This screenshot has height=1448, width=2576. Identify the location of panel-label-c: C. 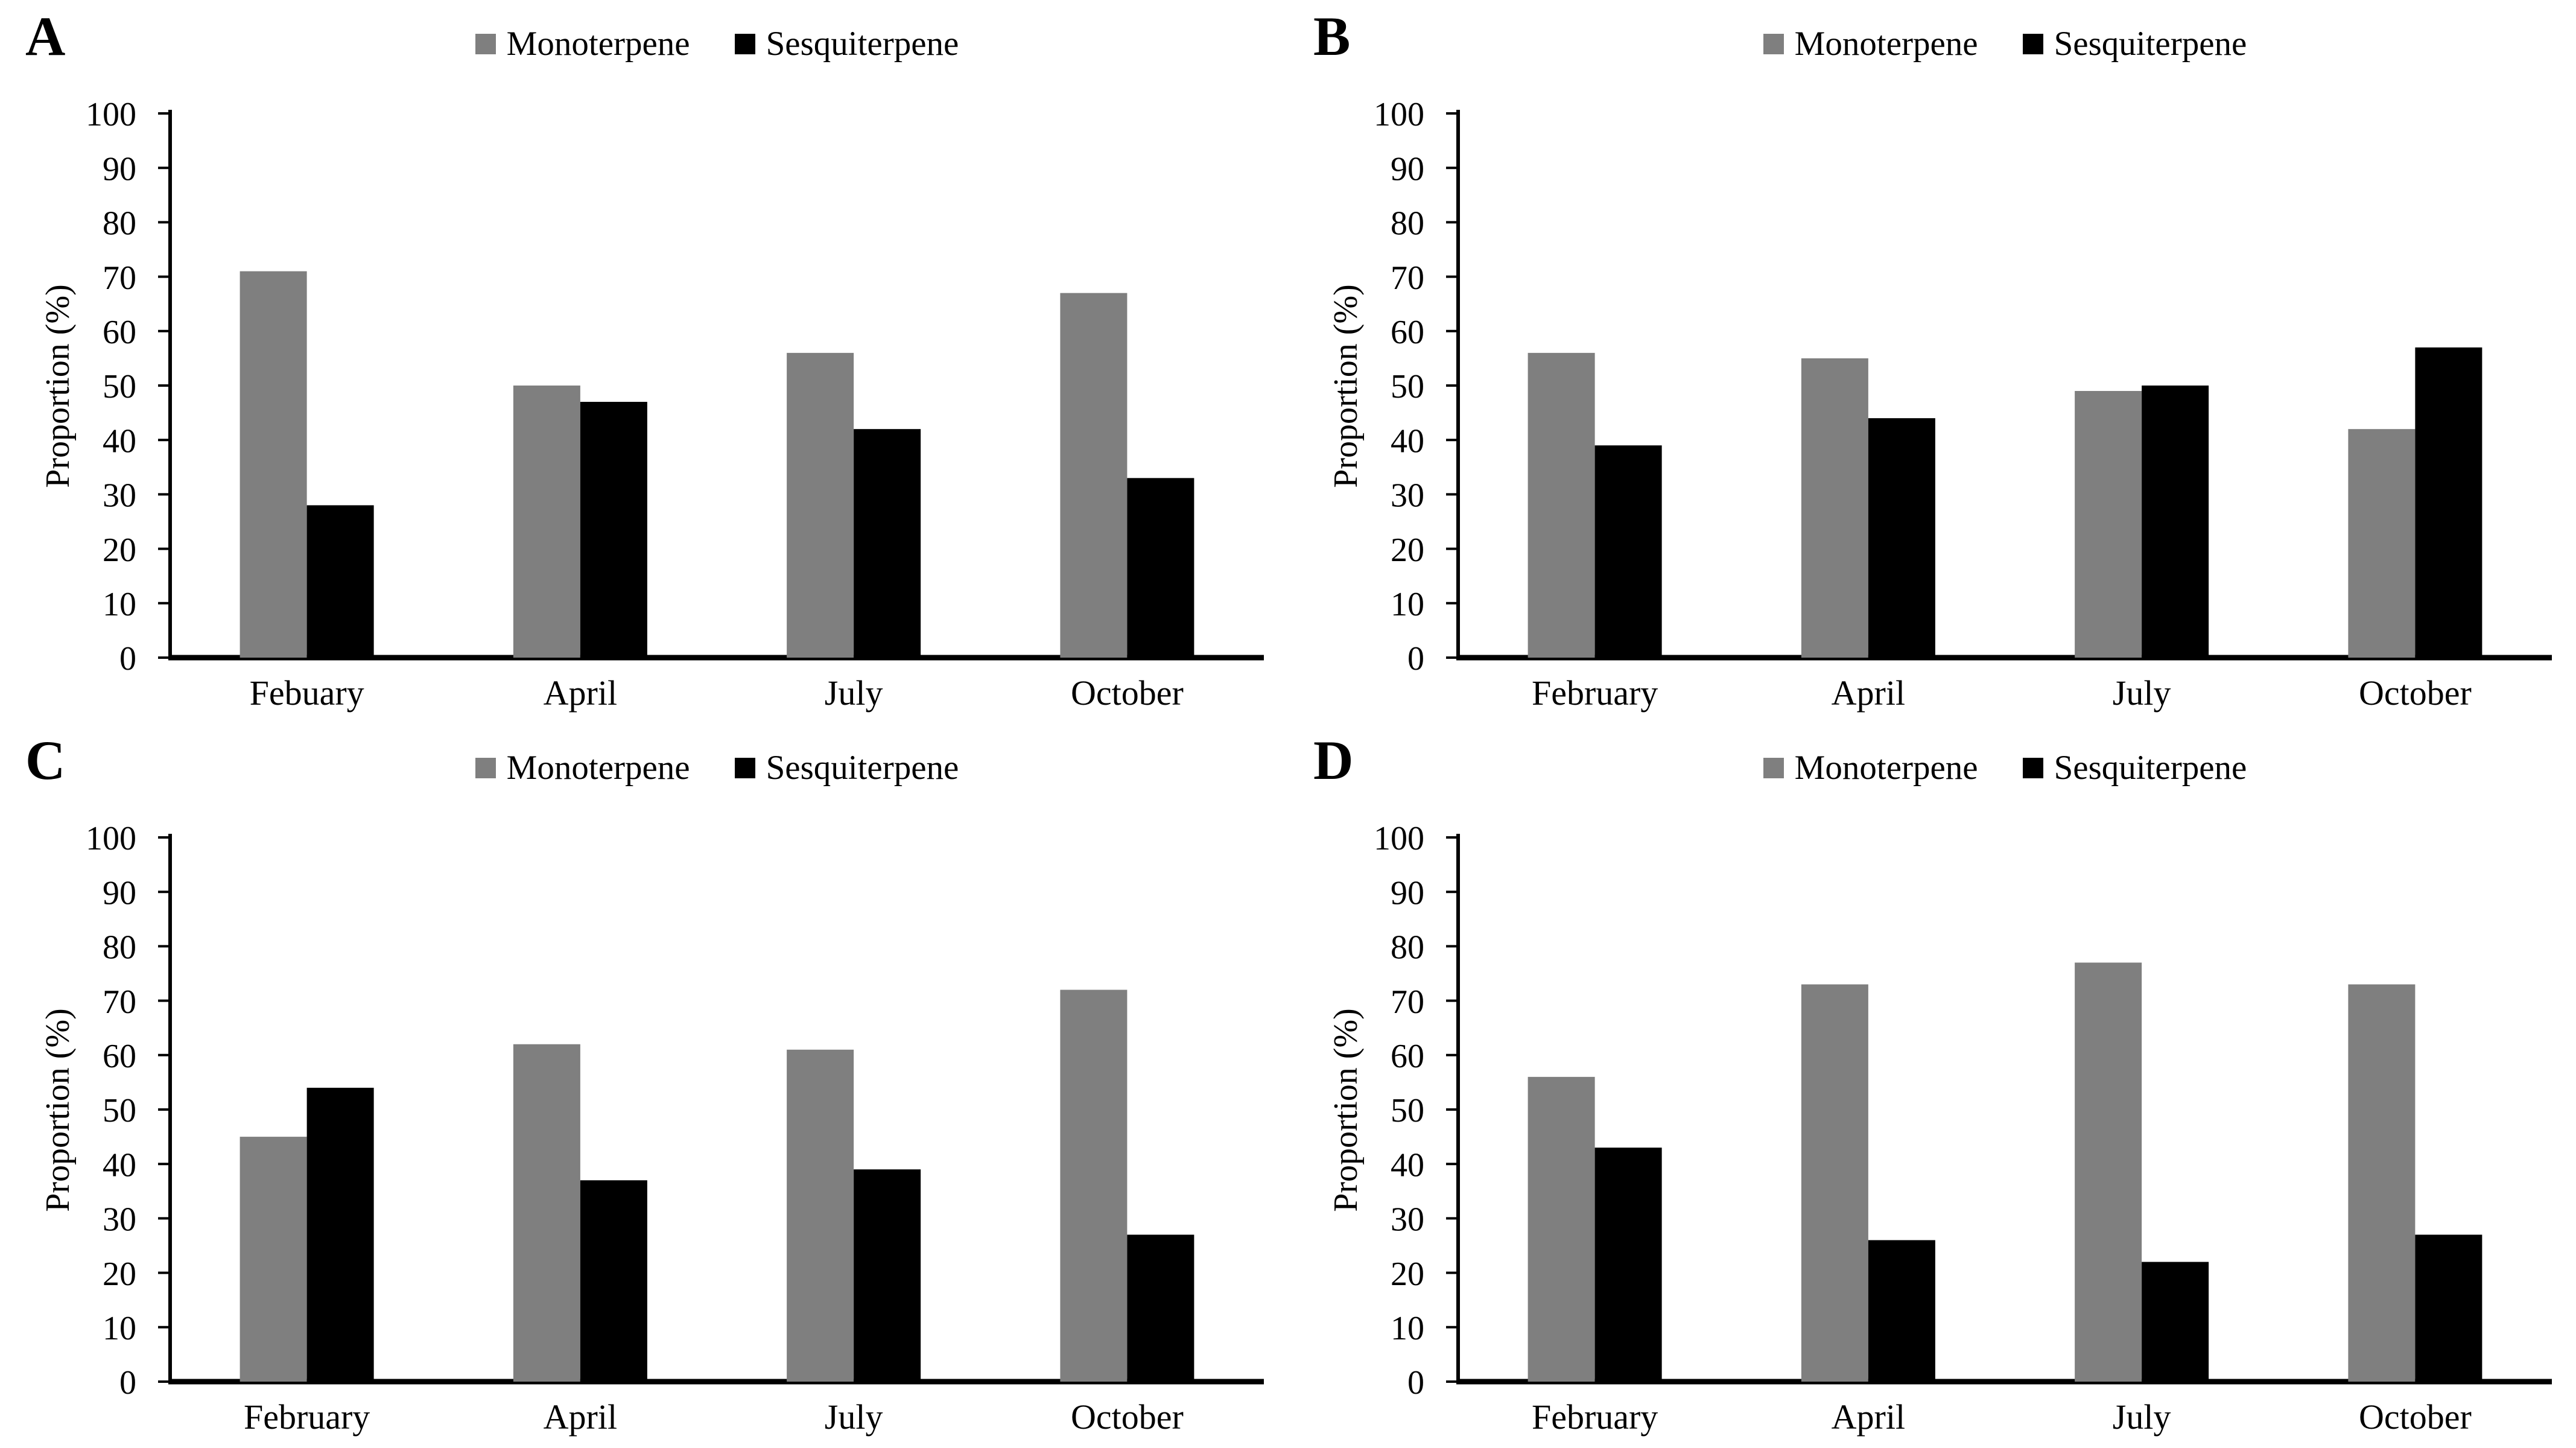
(45, 760).